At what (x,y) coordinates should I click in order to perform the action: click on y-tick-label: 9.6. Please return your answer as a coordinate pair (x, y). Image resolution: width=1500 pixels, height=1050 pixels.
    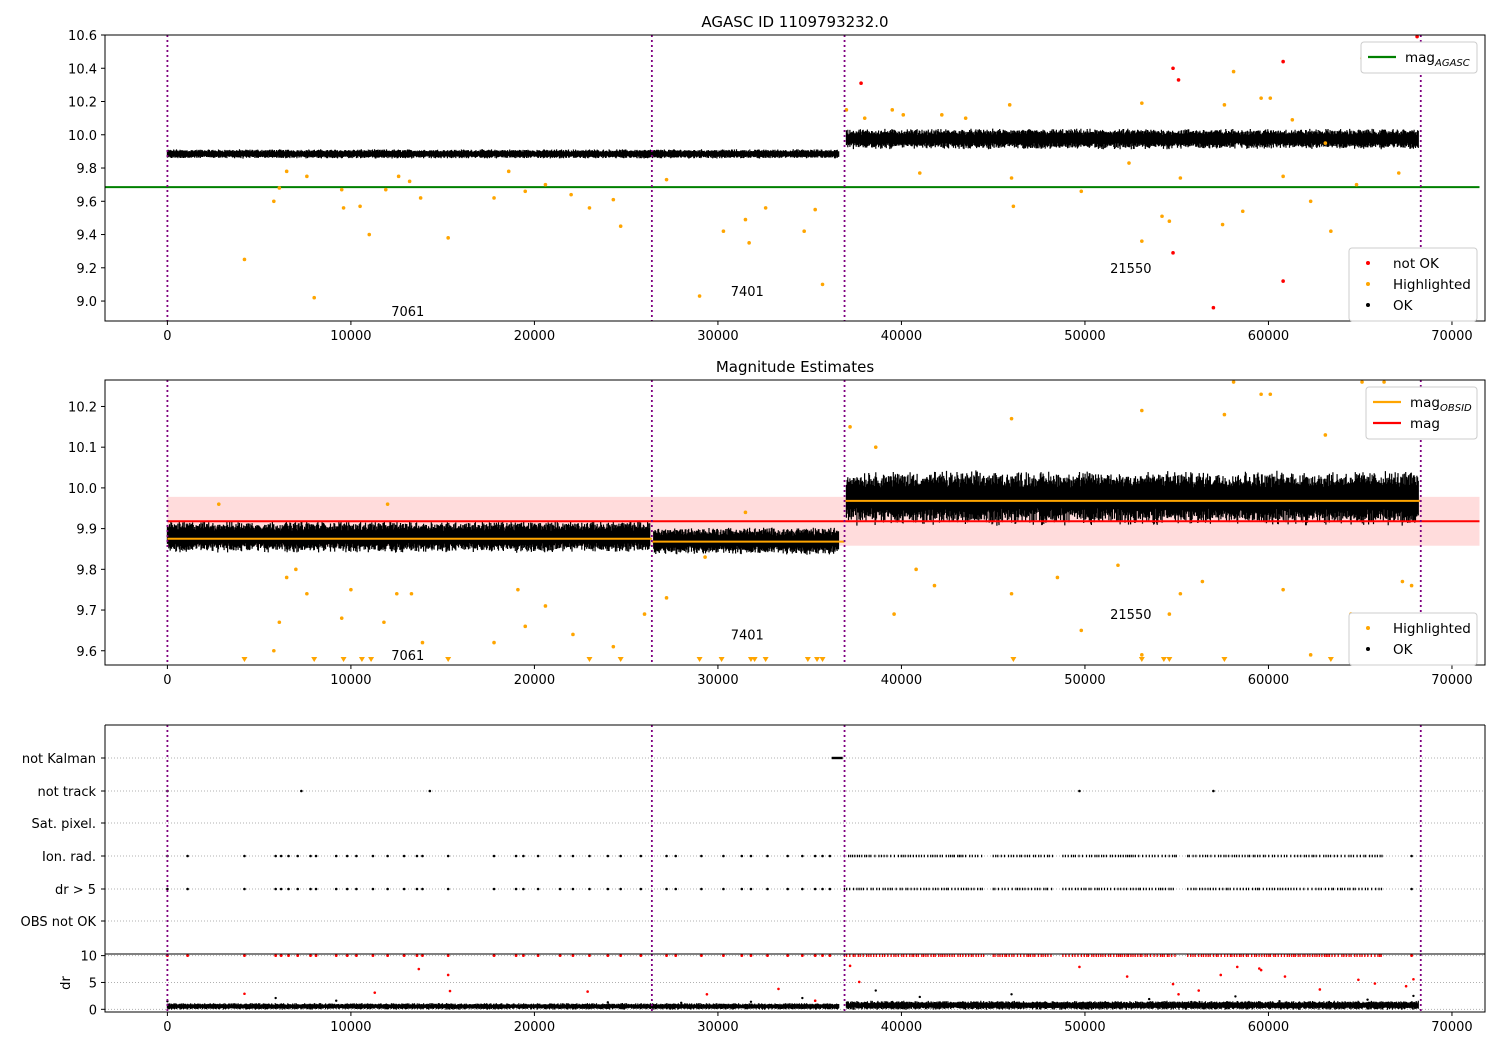
    Looking at the image, I should click on (86, 652).